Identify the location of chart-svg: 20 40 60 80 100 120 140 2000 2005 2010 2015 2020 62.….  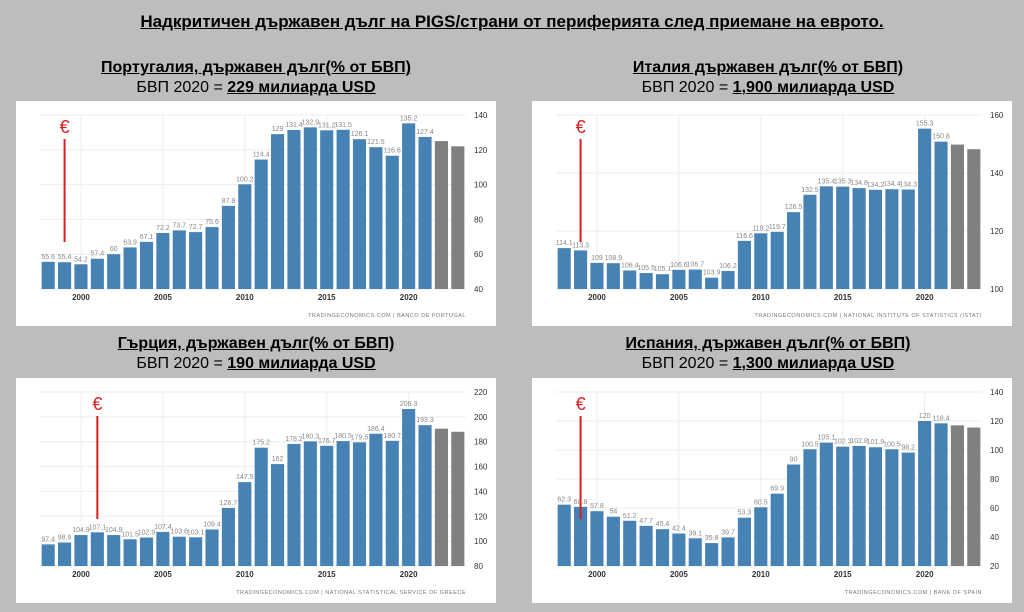
(780, 492).